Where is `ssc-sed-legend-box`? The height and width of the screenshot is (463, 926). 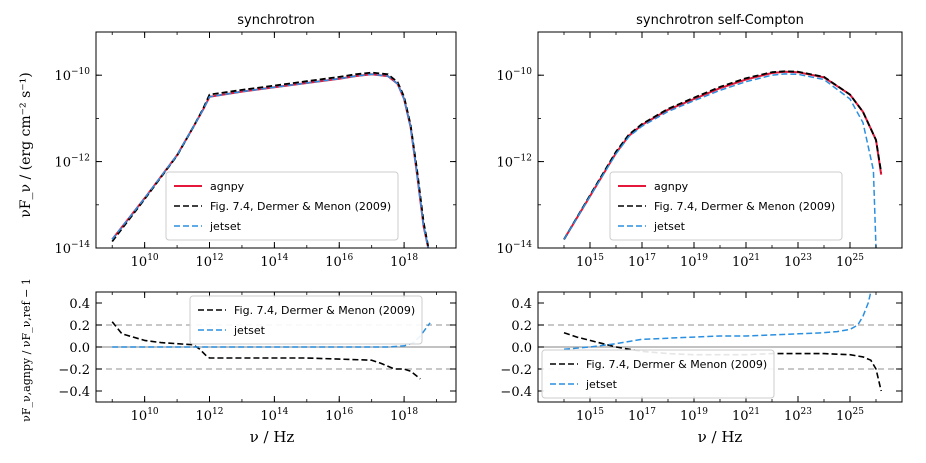 ssc-sed-legend-box is located at coordinates (726, 206).